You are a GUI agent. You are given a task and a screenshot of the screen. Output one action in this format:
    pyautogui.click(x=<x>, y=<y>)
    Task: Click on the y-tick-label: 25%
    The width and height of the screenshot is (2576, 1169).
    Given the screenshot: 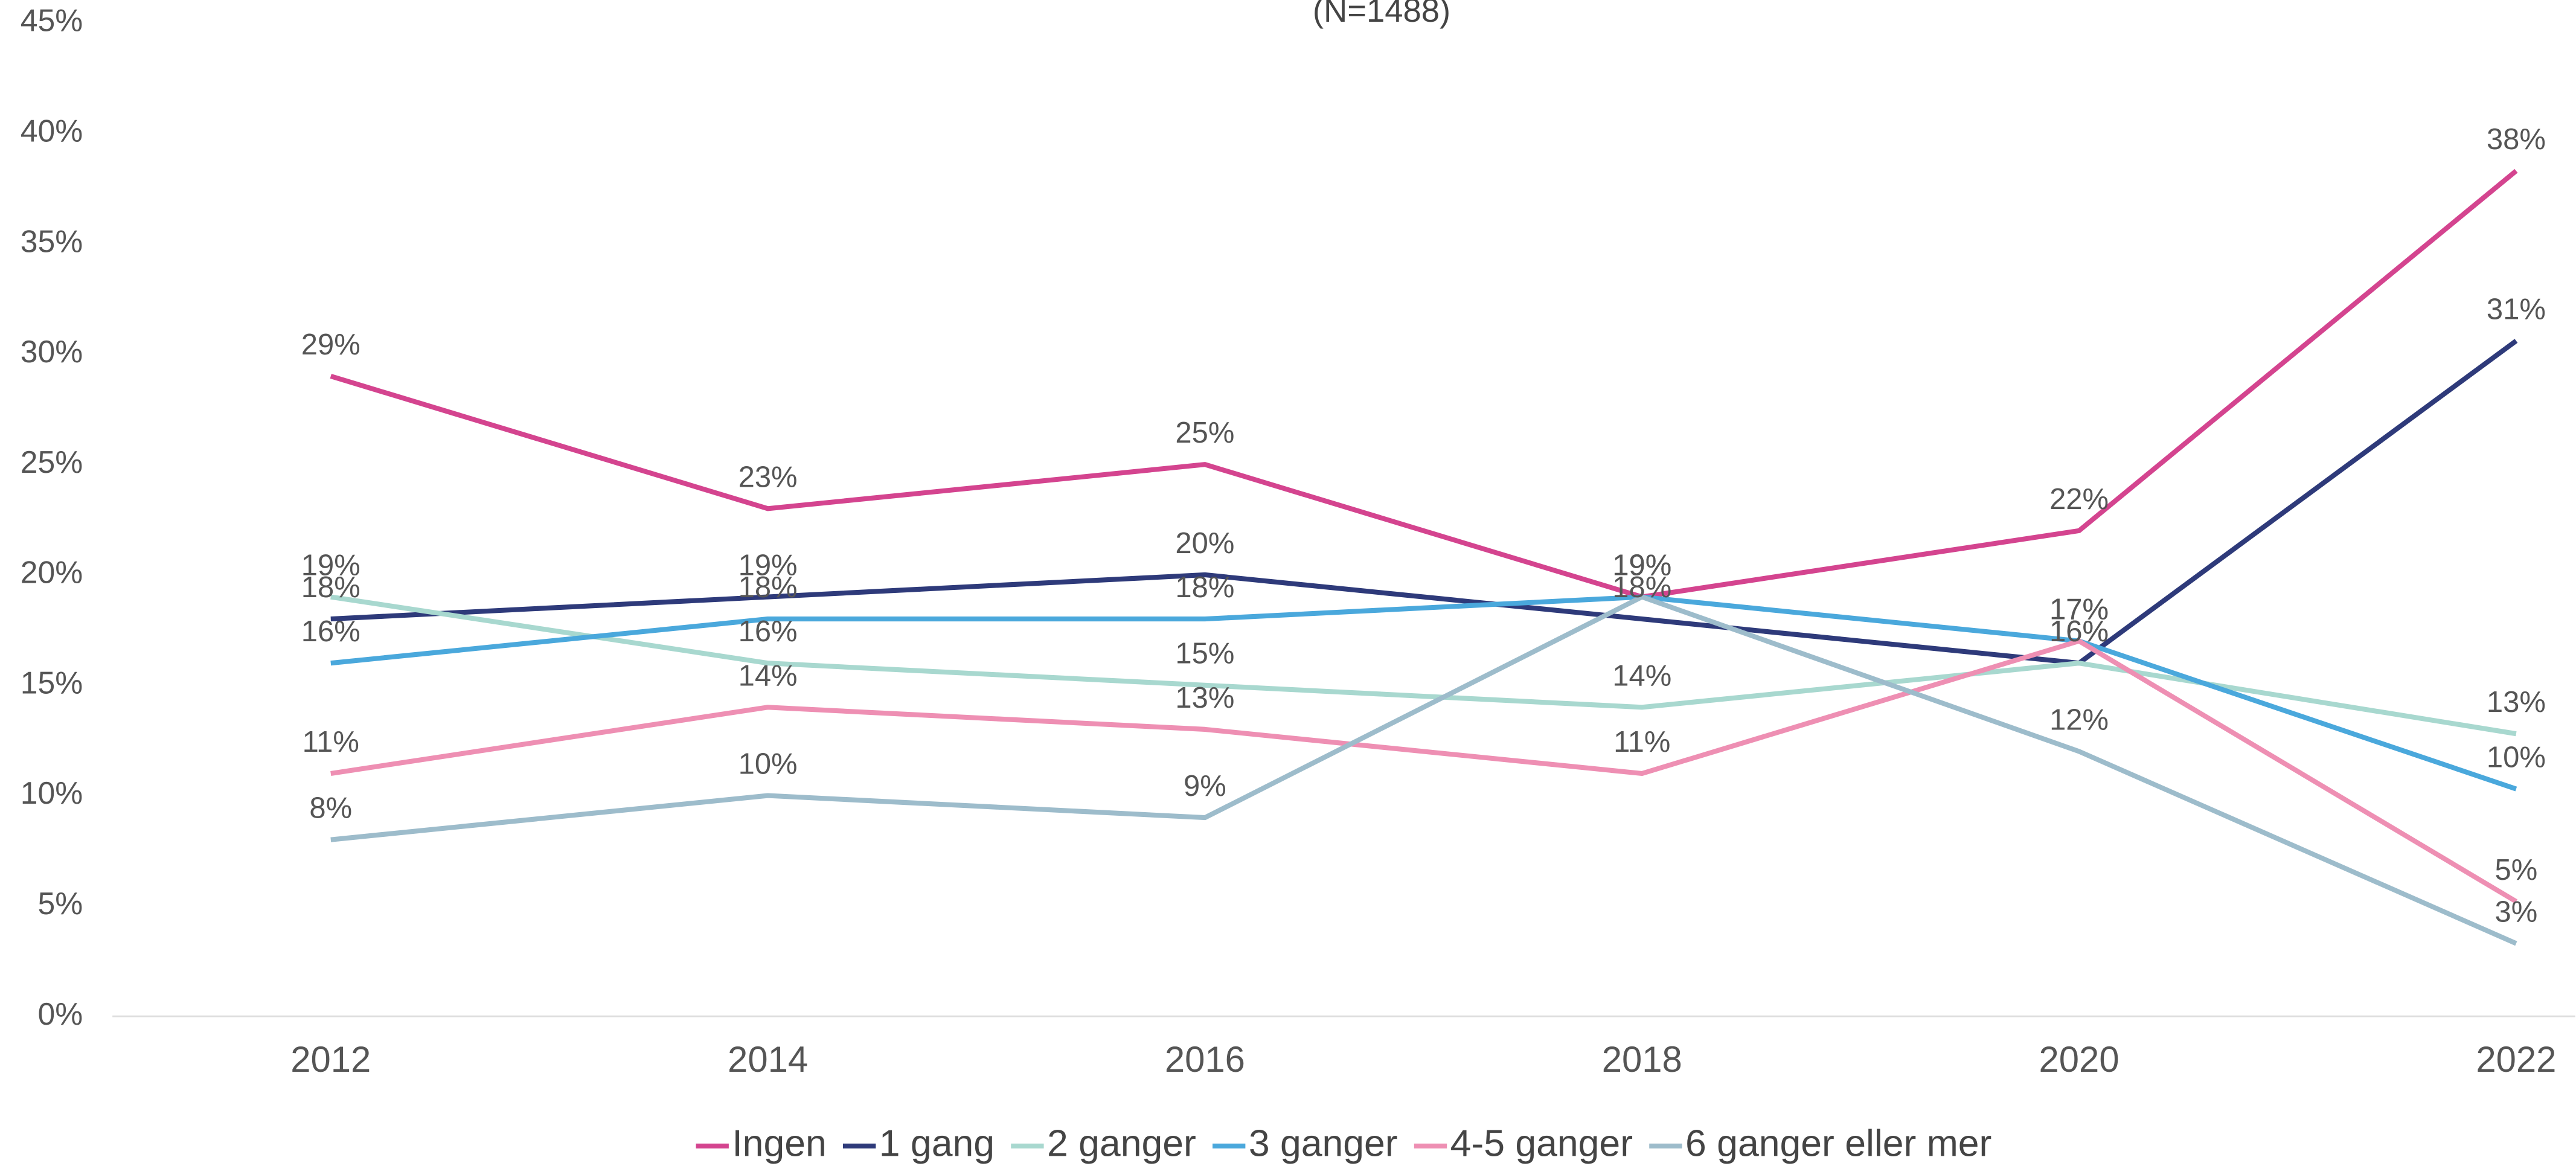 What is the action you would take?
    pyautogui.click(x=52, y=461)
    